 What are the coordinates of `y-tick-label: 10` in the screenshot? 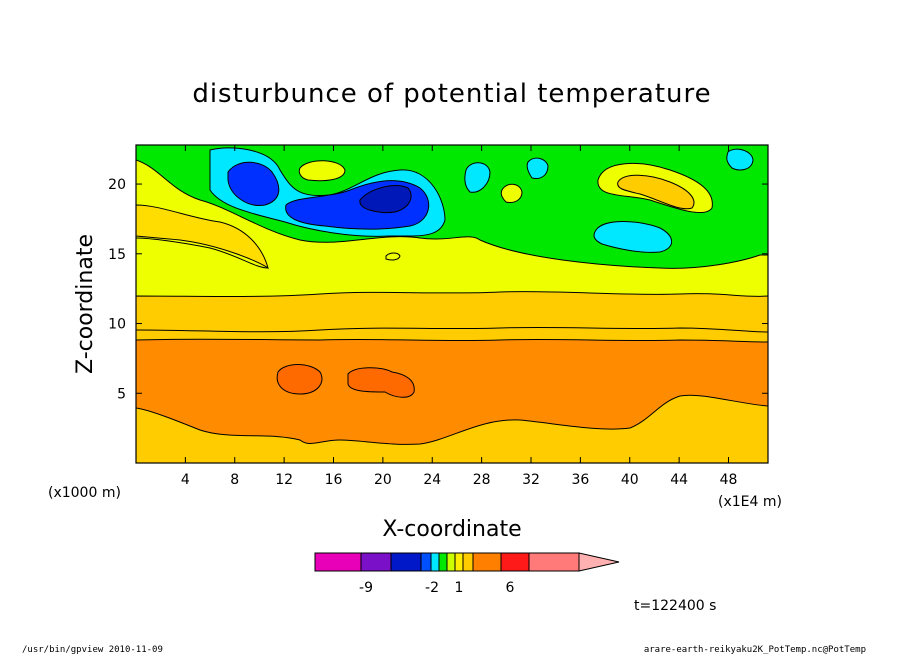 It's located at (117, 325).